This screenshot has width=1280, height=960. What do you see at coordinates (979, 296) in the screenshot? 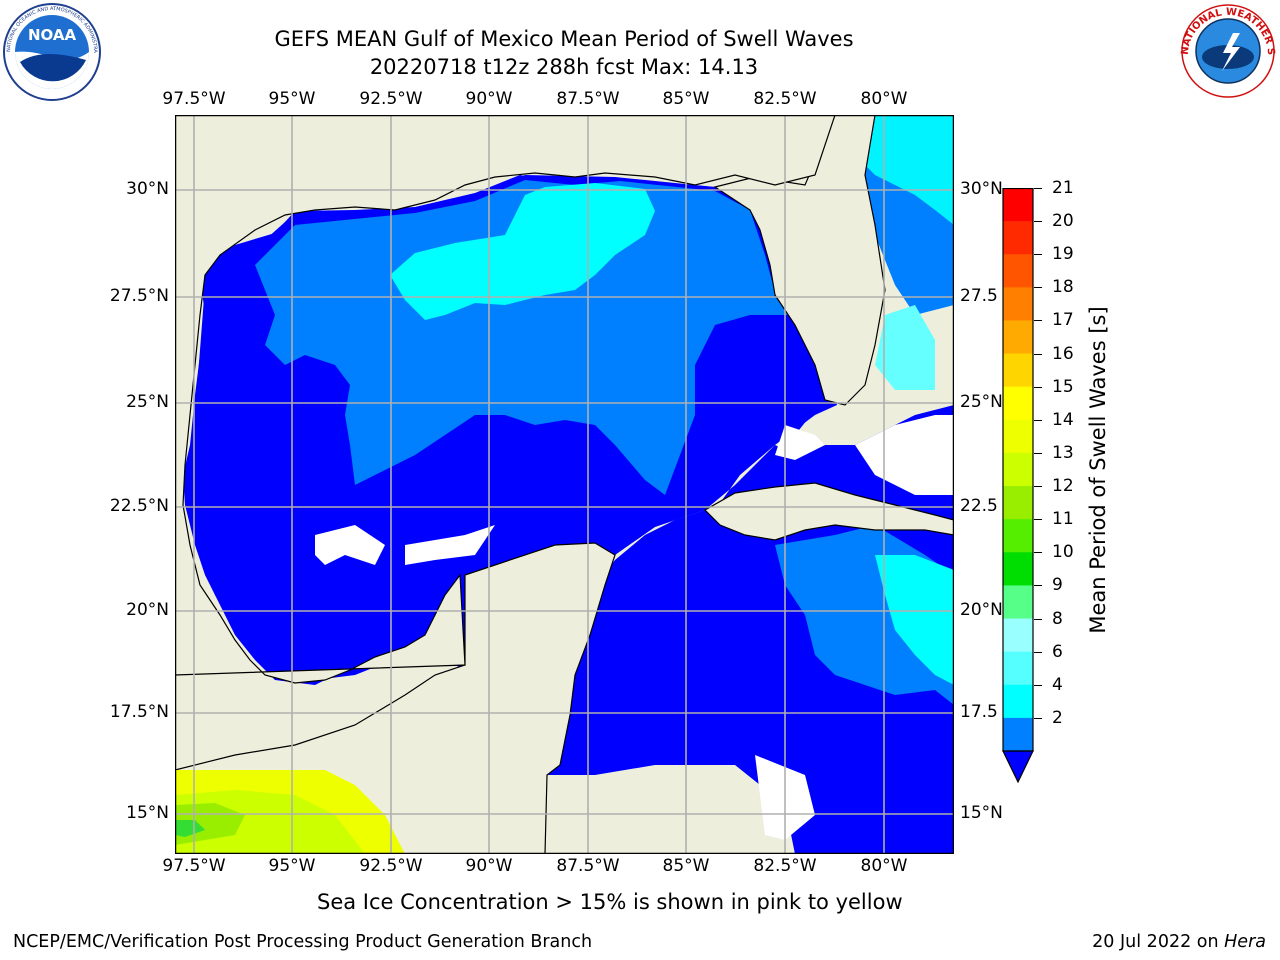
I see `latitude-label-right: 27.5` at bounding box center [979, 296].